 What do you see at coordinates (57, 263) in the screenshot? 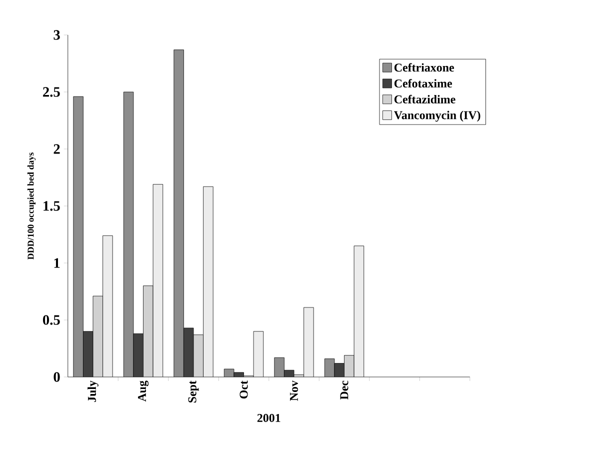
I see `y-tick-label: 1` at bounding box center [57, 263].